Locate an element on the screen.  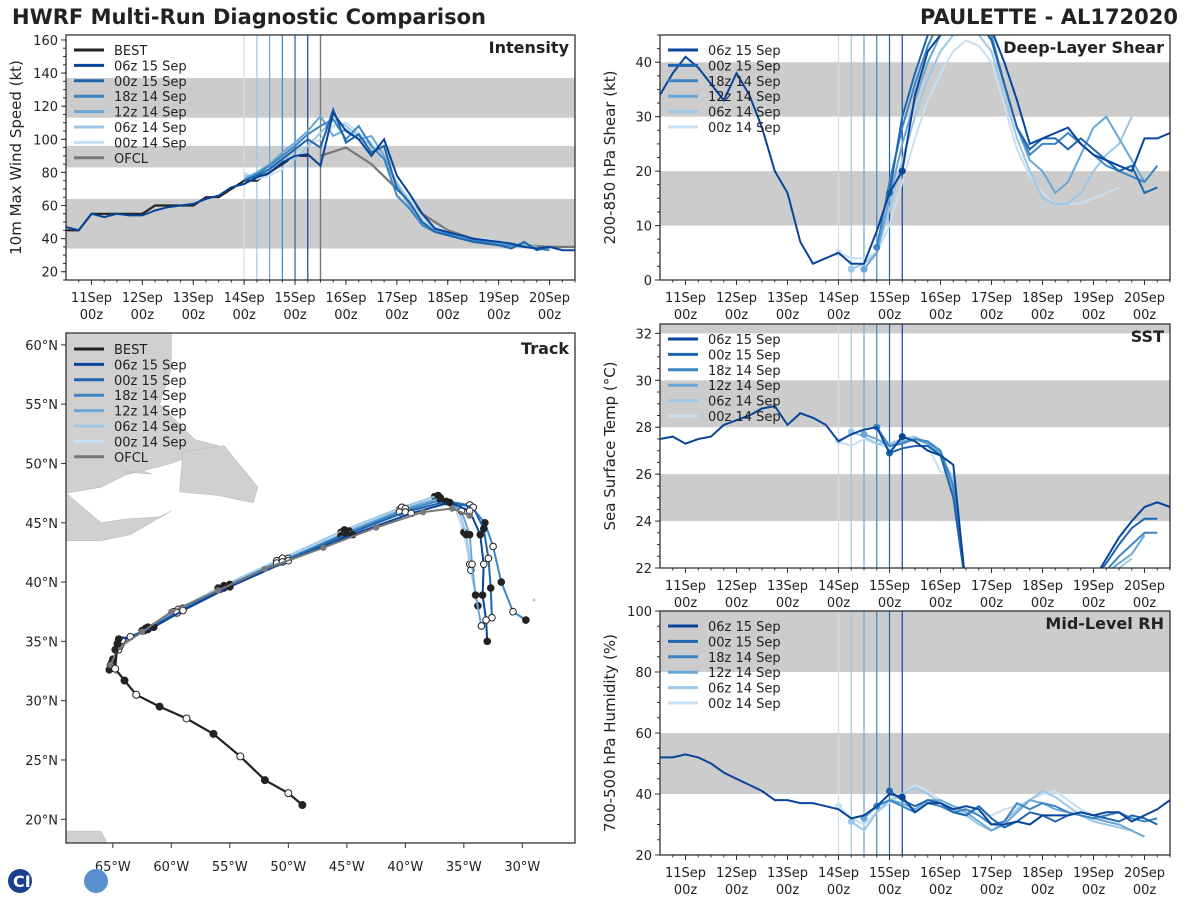
shear-xtick-day-label: 14Sep is located at coordinates (838, 298).